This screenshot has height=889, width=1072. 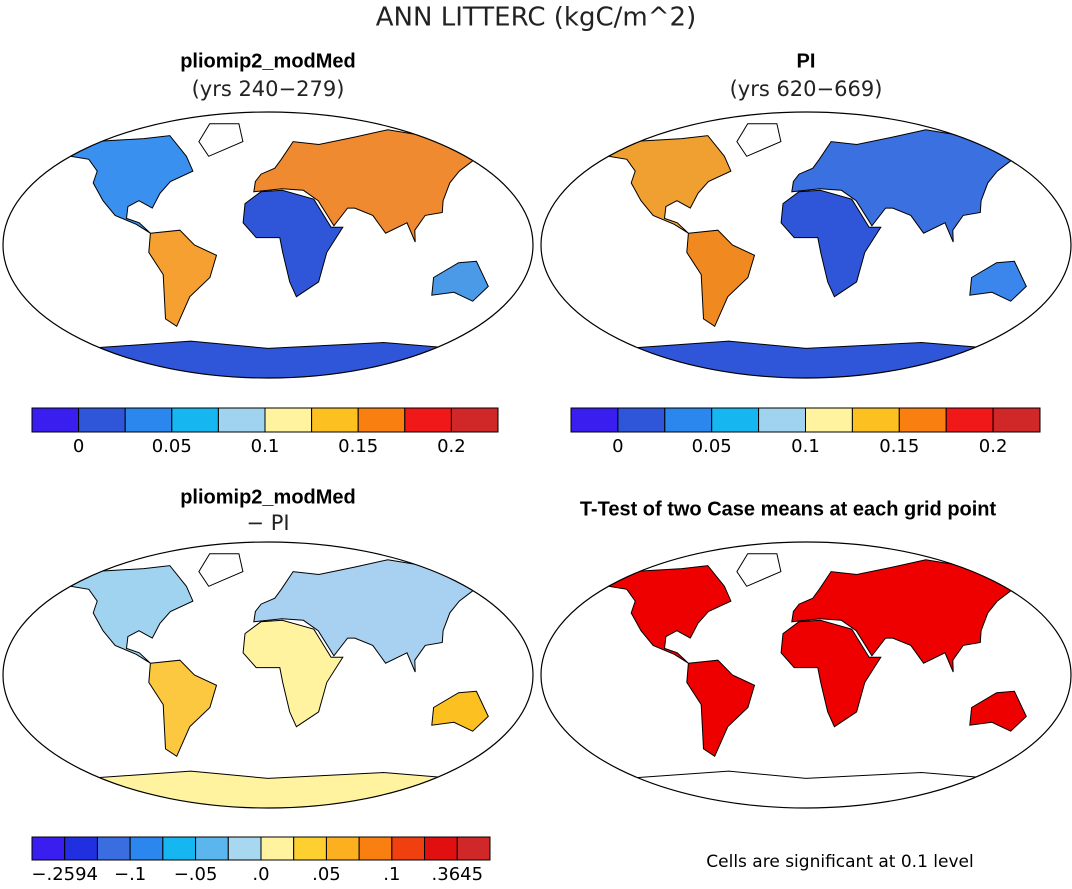 I want to click on panel-subtitle: − PI, so click(x=267, y=523).